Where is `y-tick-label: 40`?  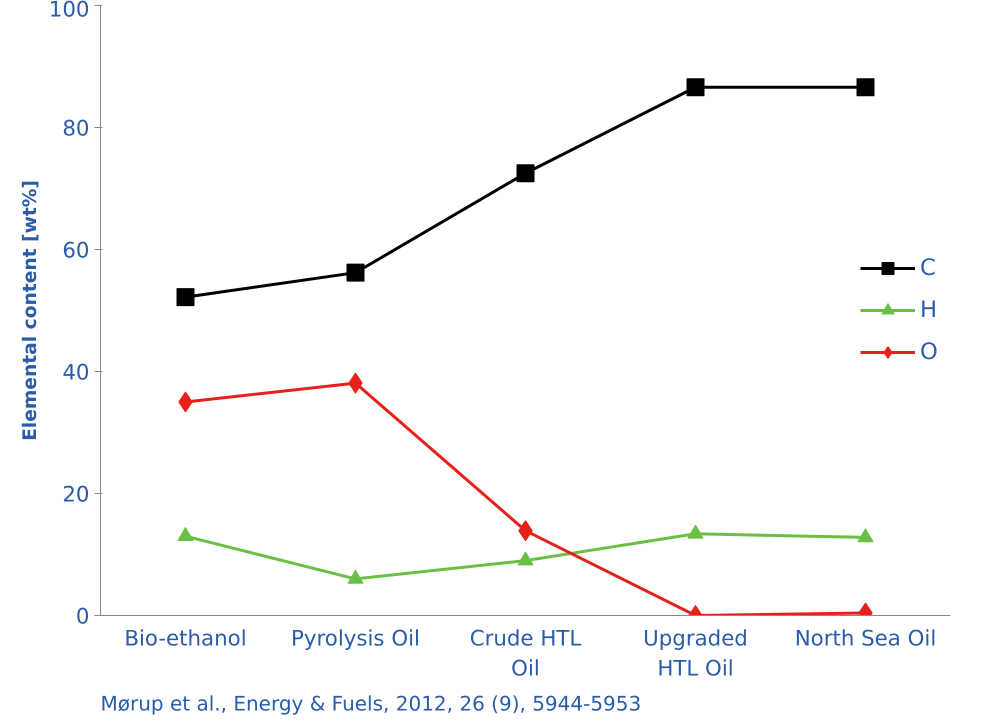 y-tick-label: 40 is located at coordinates (76, 373).